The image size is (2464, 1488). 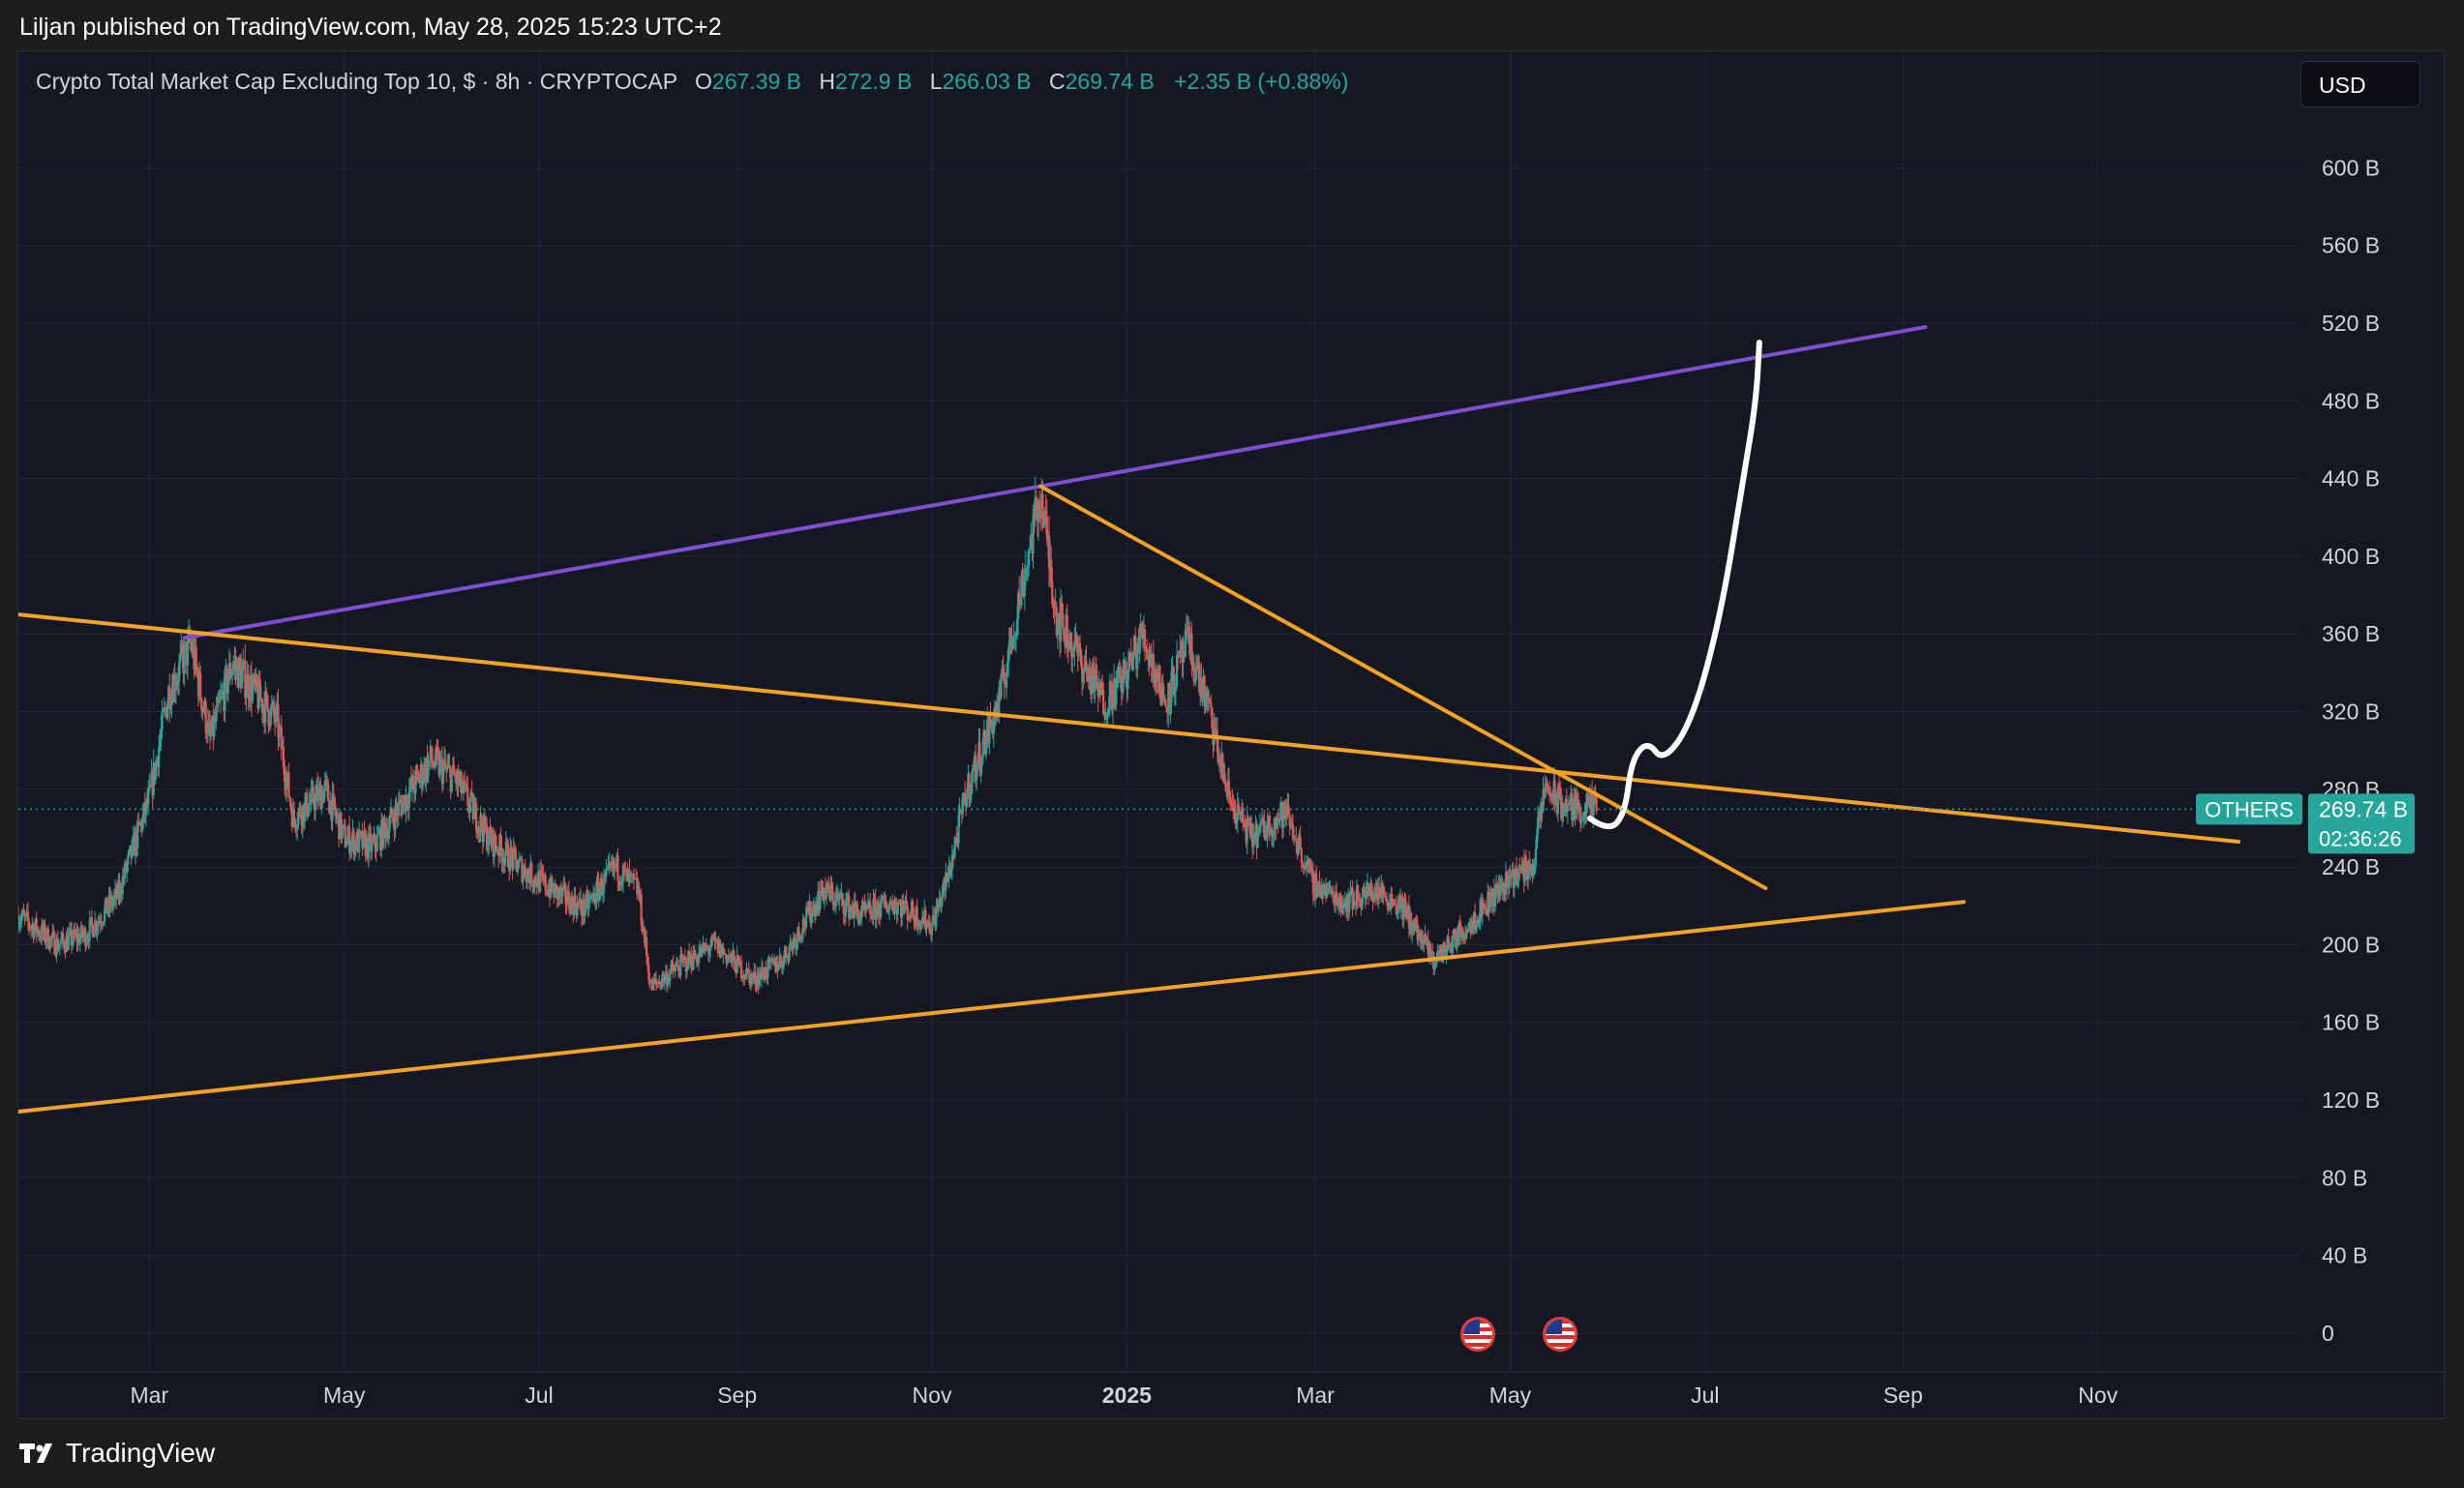 What do you see at coordinates (1674, 585) in the screenshot?
I see `projection-drawing` at bounding box center [1674, 585].